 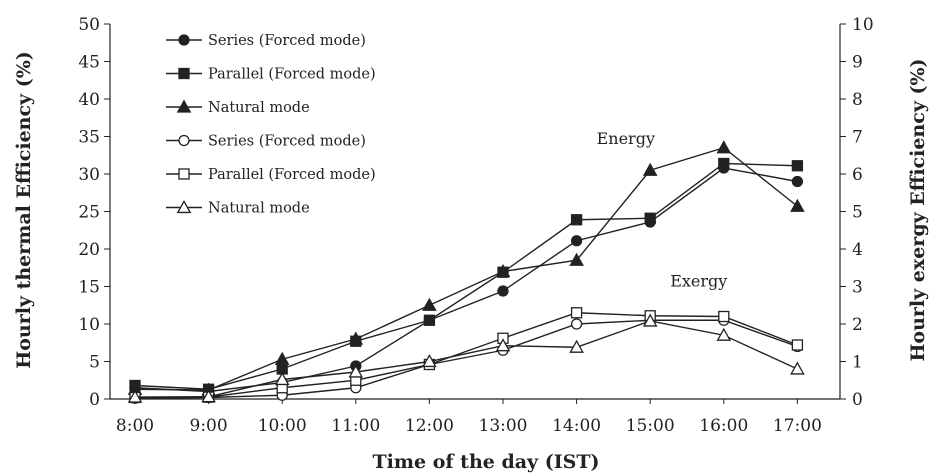 What do you see at coordinates (857, 100) in the screenshot?
I see `y2-tick-label: 8` at bounding box center [857, 100].